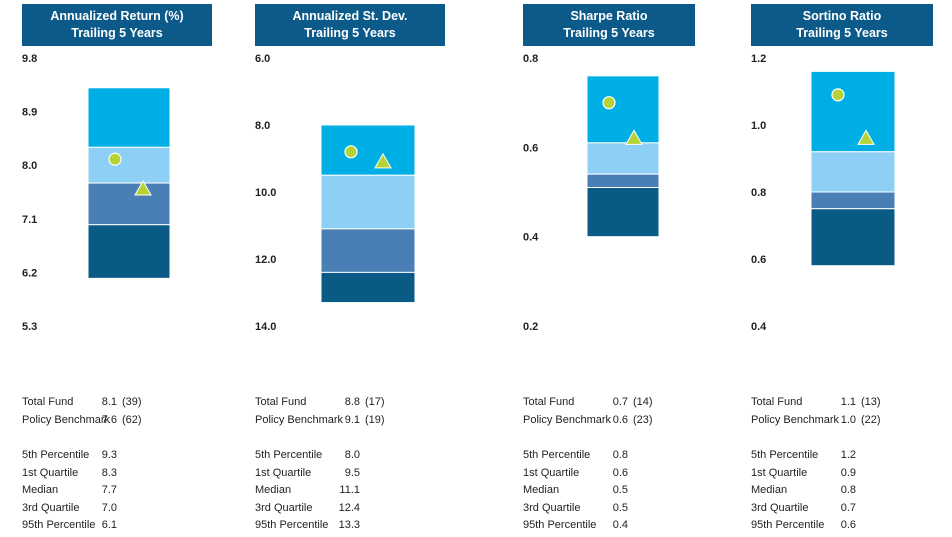 The image size is (952, 537). Describe the element at coordinates (352, 455) in the screenshot. I see `stat-value: 8.0` at that location.